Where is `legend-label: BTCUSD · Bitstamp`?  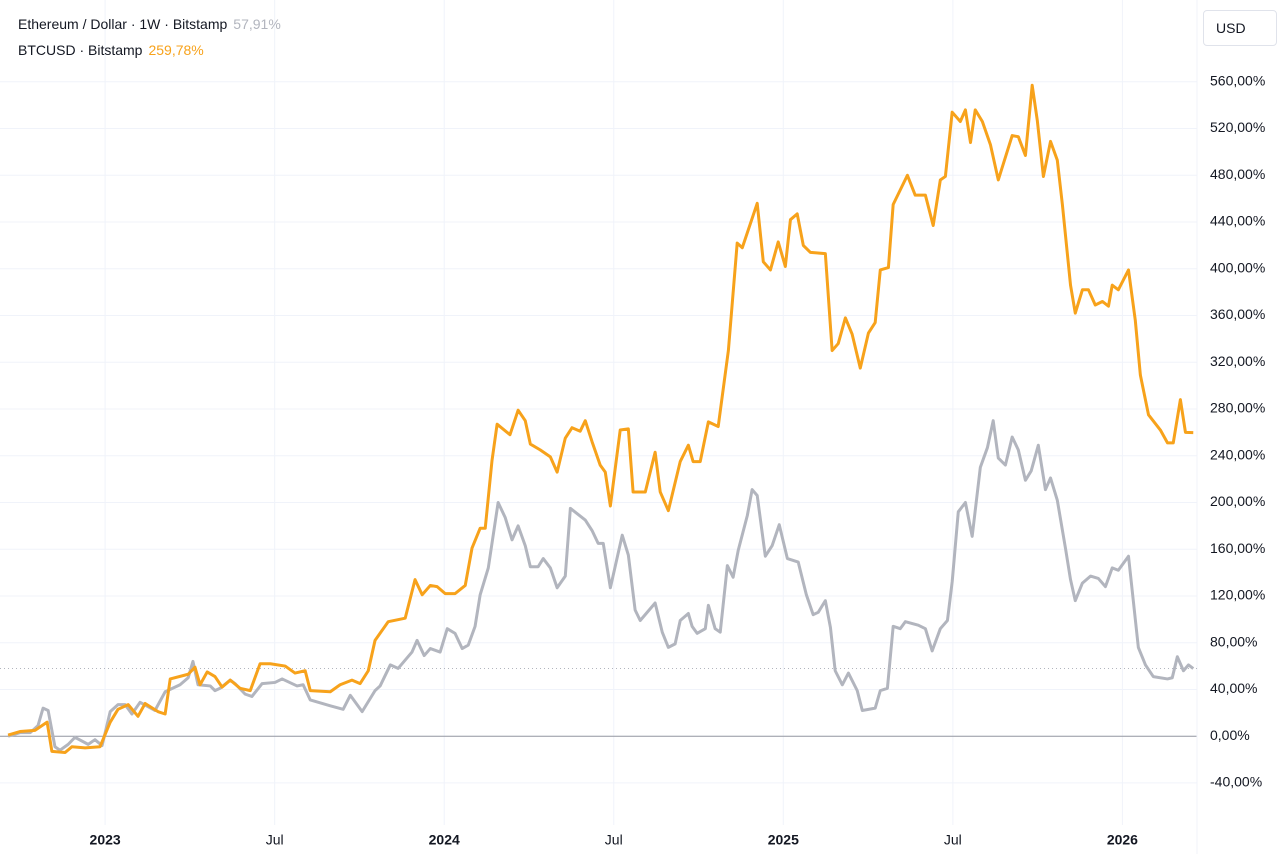
legend-label: BTCUSD · Bitstamp is located at coordinates (80, 50).